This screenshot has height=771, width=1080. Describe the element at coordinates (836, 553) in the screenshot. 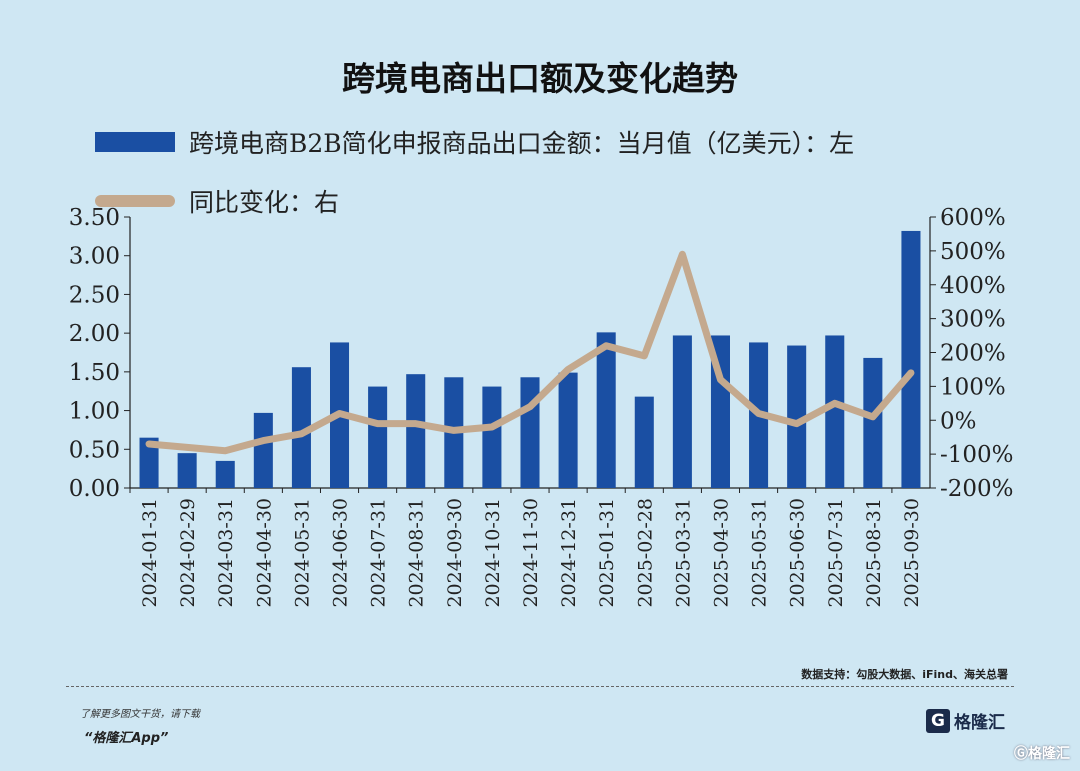

I see `x-tick-label: 2025-07-31` at that location.